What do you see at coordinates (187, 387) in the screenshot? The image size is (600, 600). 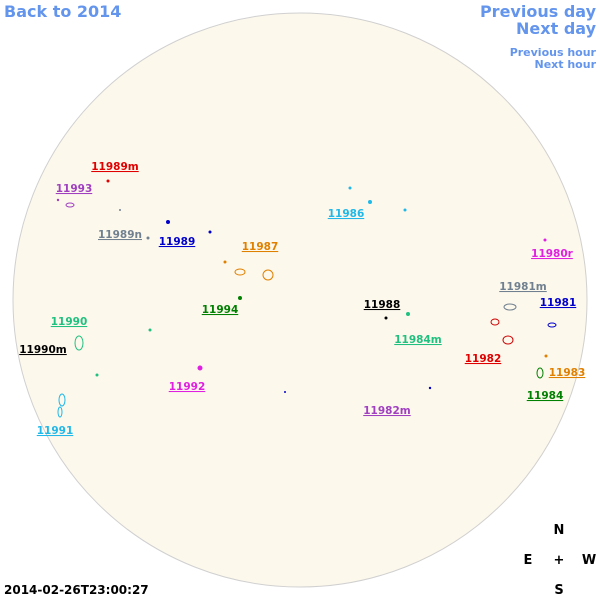 I see `region-label: 11992` at bounding box center [187, 387].